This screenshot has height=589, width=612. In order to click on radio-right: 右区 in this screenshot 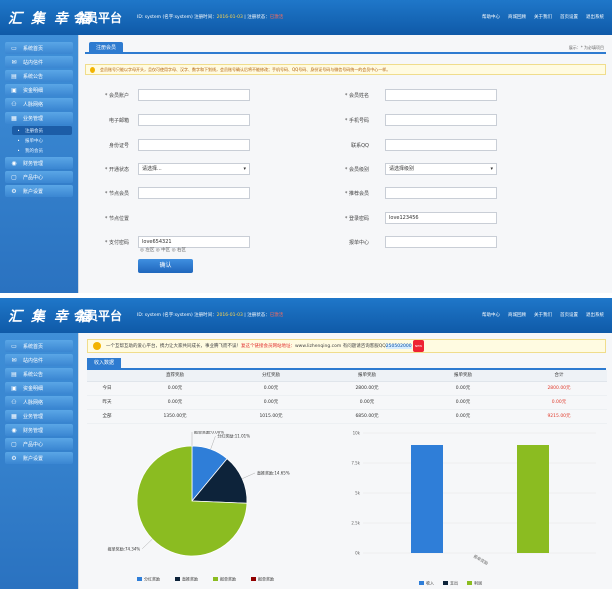, I will do `click(181, 250)`.